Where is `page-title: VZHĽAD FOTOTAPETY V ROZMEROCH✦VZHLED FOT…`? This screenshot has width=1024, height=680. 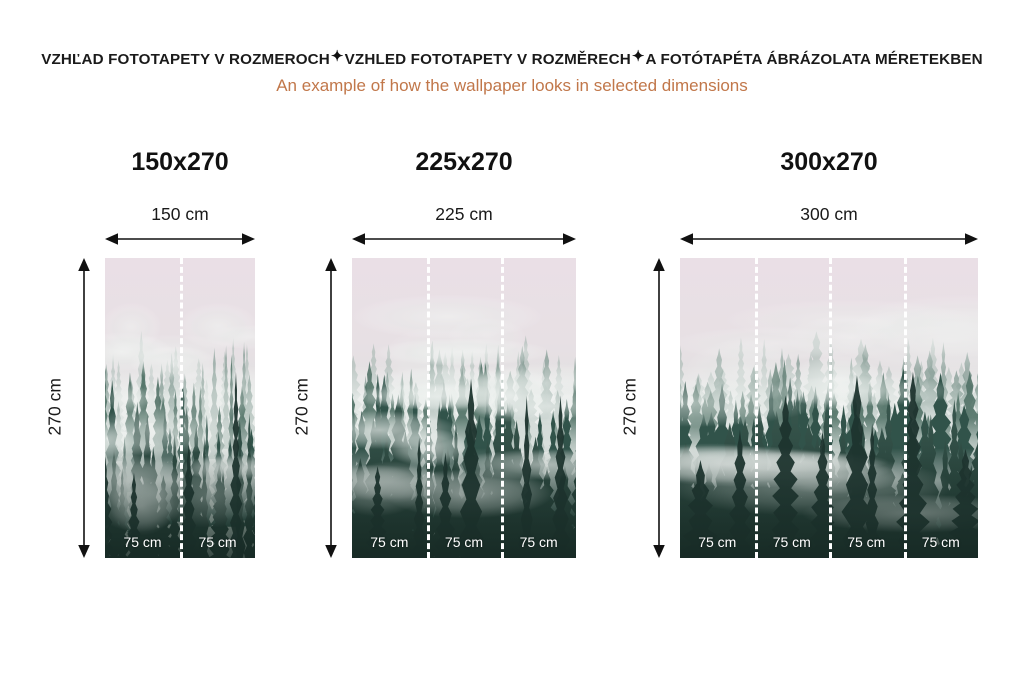
page-title: VZHĽAD FOTOTAPETY V ROZMEROCH✦VZHLED FOT… is located at coordinates (512, 58).